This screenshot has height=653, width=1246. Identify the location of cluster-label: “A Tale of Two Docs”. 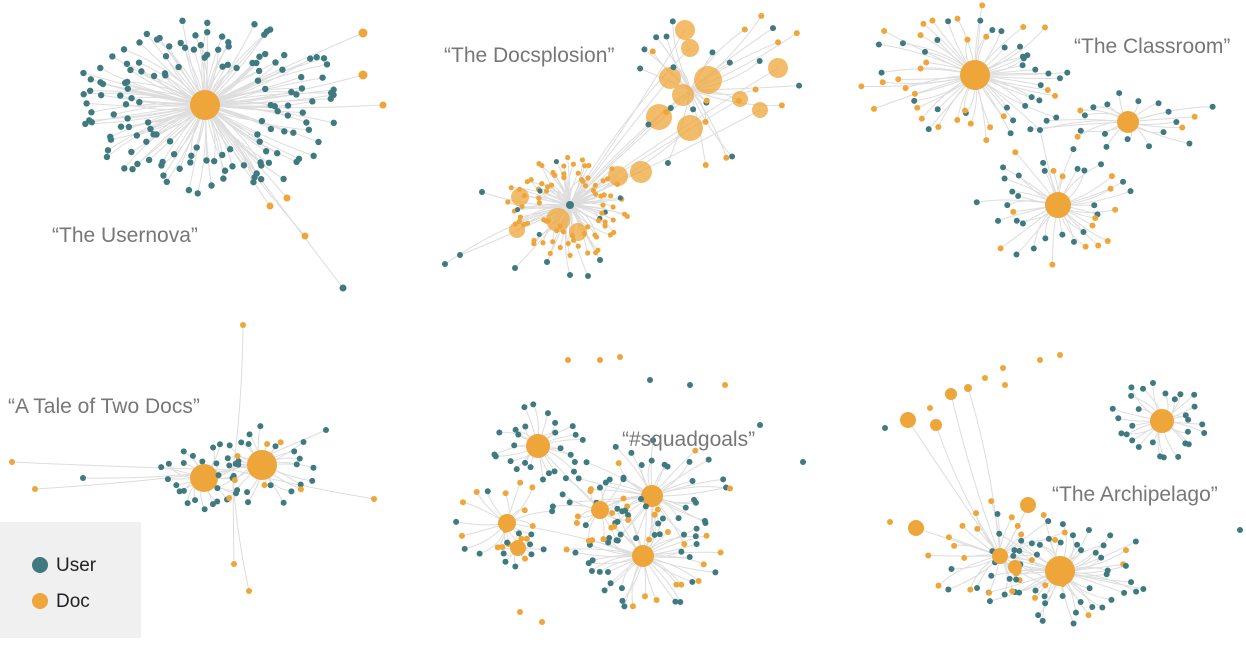
(104, 406).